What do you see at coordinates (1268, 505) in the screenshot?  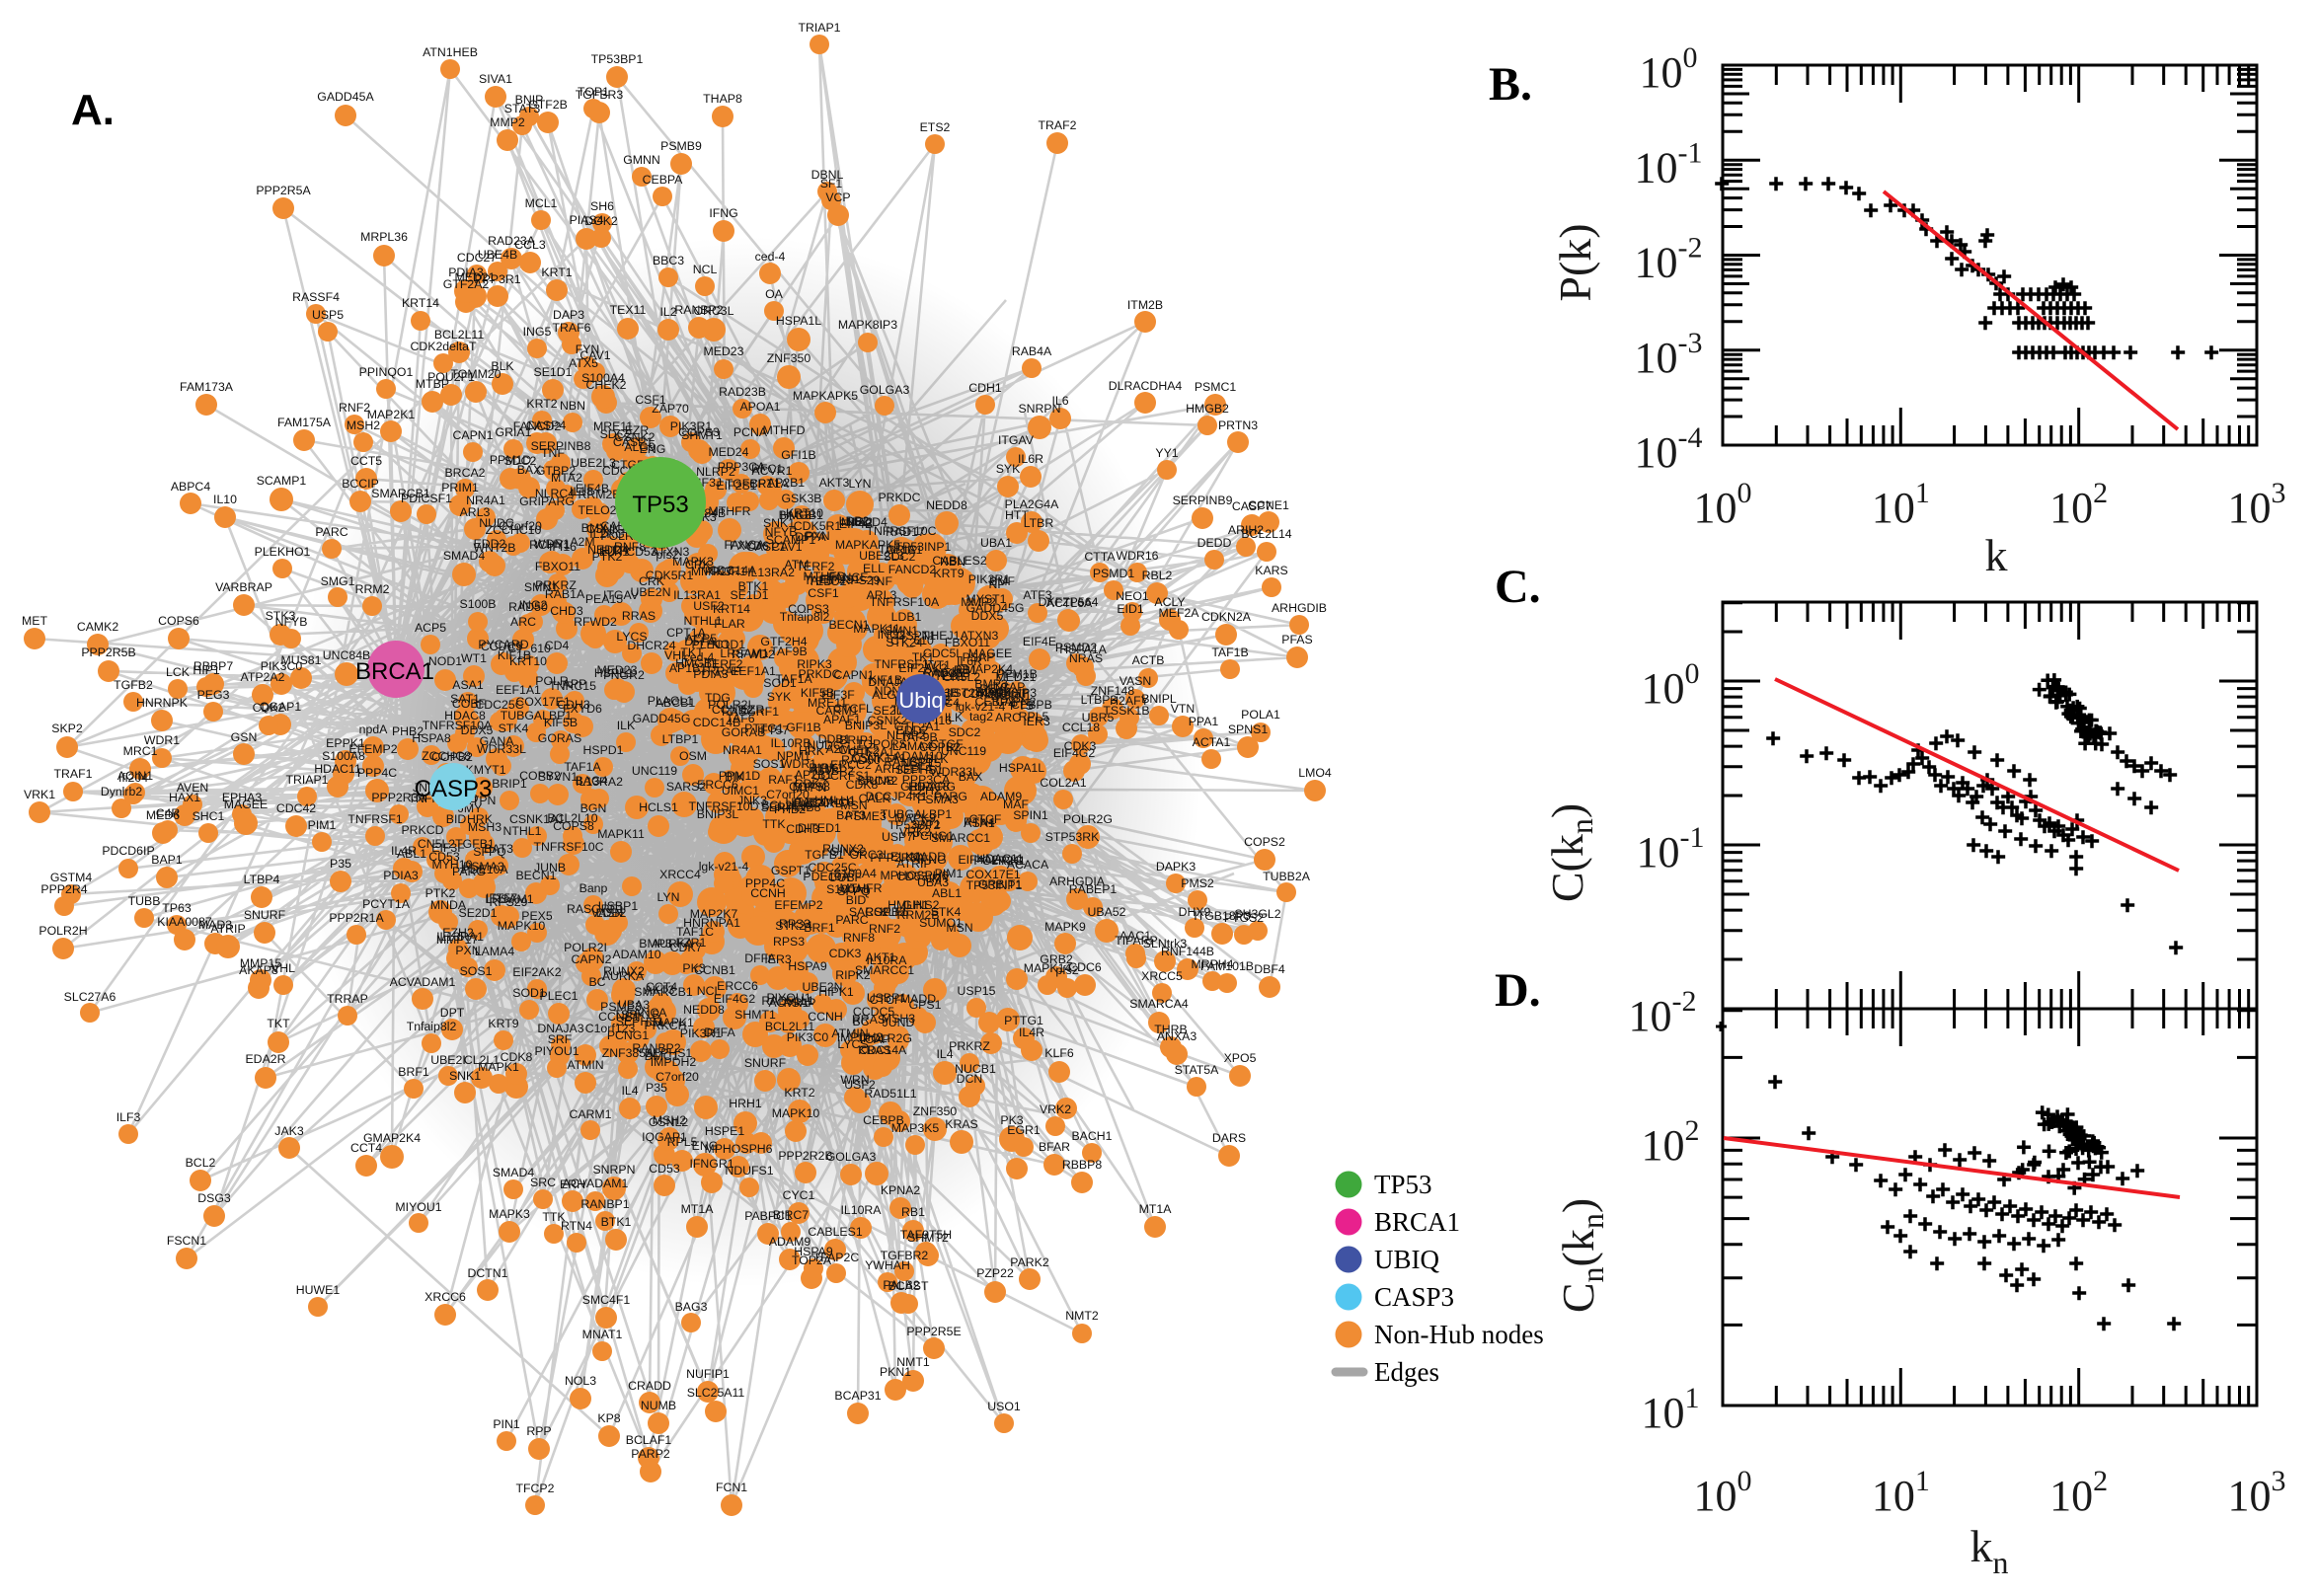 I see `svg-text: CCNE1` at bounding box center [1268, 505].